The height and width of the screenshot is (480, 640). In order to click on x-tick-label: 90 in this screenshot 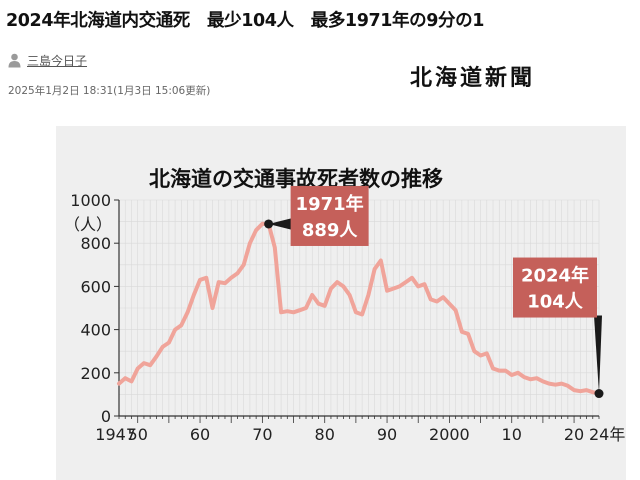, I will do `click(387, 434)`.